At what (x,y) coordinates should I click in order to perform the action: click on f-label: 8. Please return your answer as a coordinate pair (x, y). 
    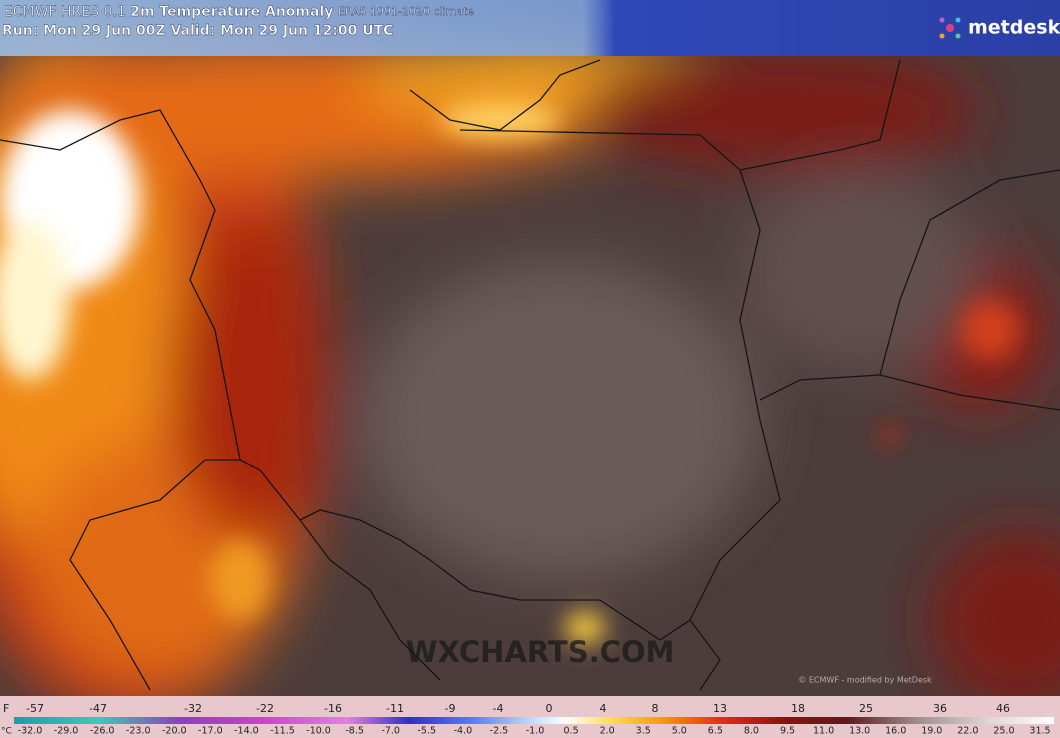
    Looking at the image, I should click on (655, 708).